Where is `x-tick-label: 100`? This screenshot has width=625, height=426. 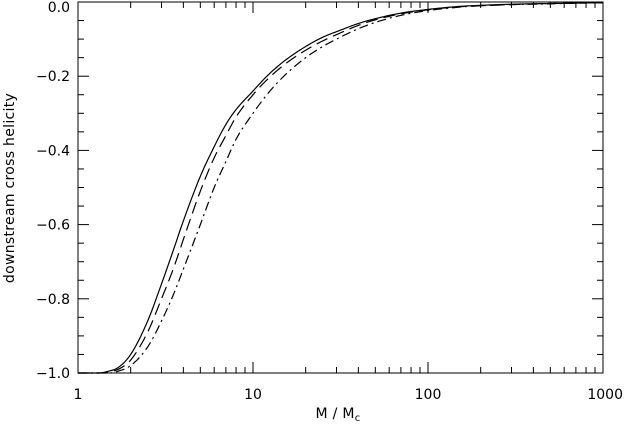
x-tick-label: 100 is located at coordinates (428, 395).